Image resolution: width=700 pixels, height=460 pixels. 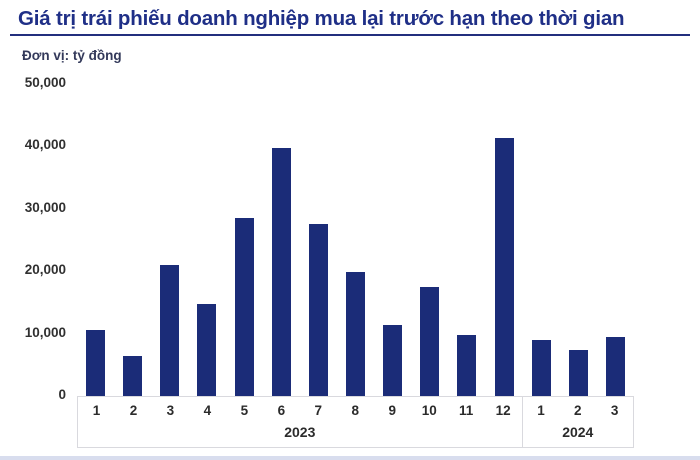 What do you see at coordinates (318, 410) in the screenshot?
I see `month-label-2023-7: 7` at bounding box center [318, 410].